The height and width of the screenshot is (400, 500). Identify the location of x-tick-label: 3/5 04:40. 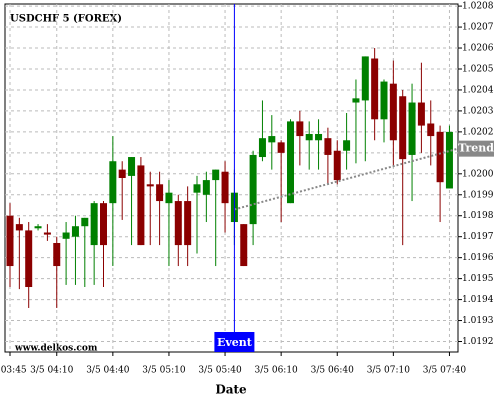
(108, 371).